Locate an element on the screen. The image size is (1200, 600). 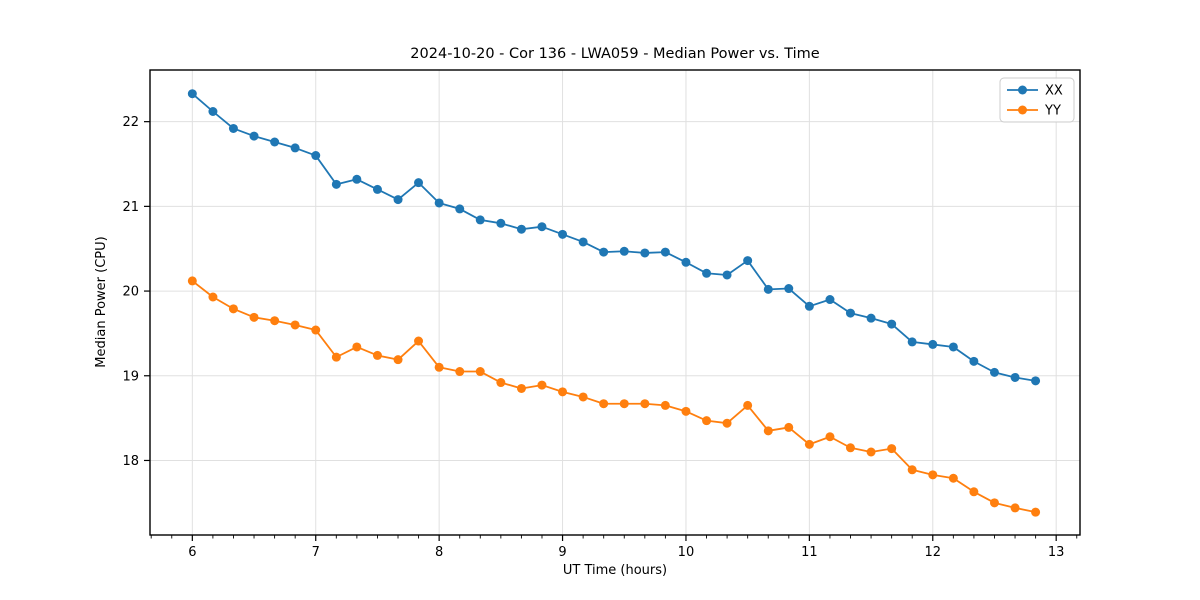
legend-entry-yy: YY is located at coordinates (1034, 111).